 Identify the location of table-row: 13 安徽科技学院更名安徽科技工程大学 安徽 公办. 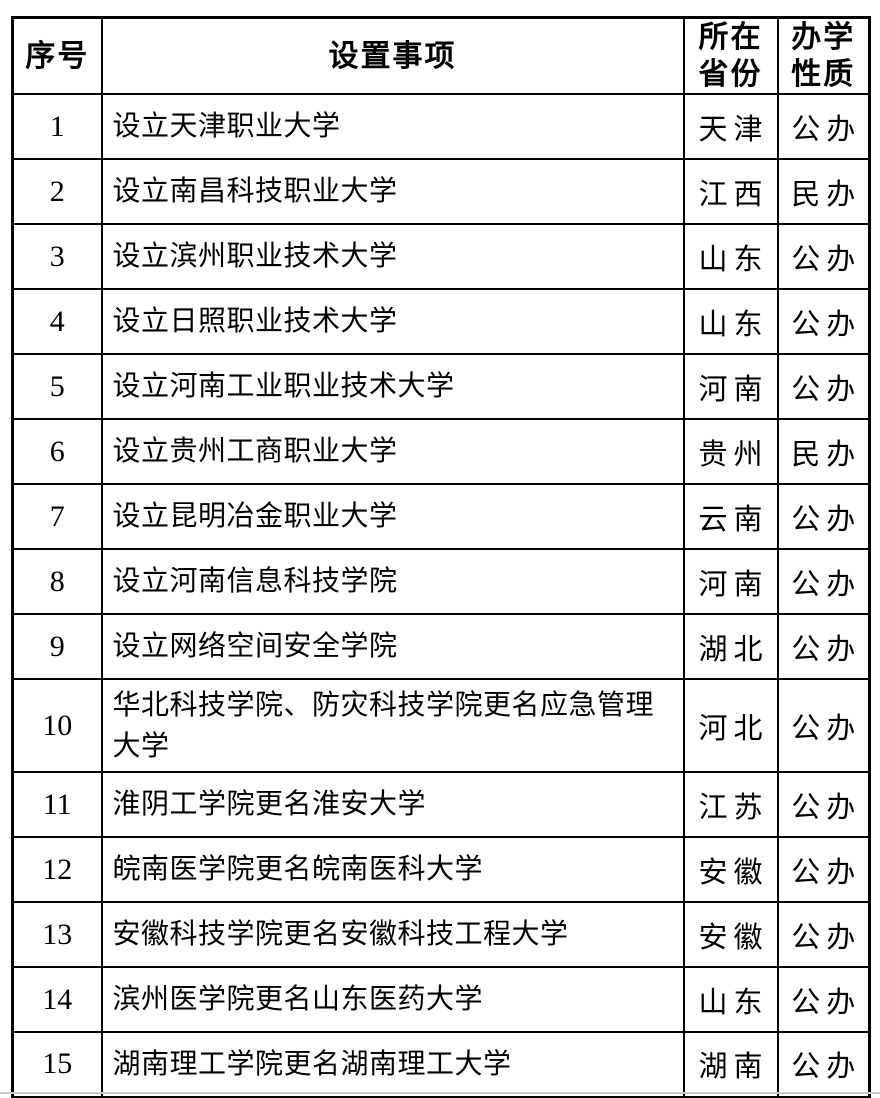
(441, 934).